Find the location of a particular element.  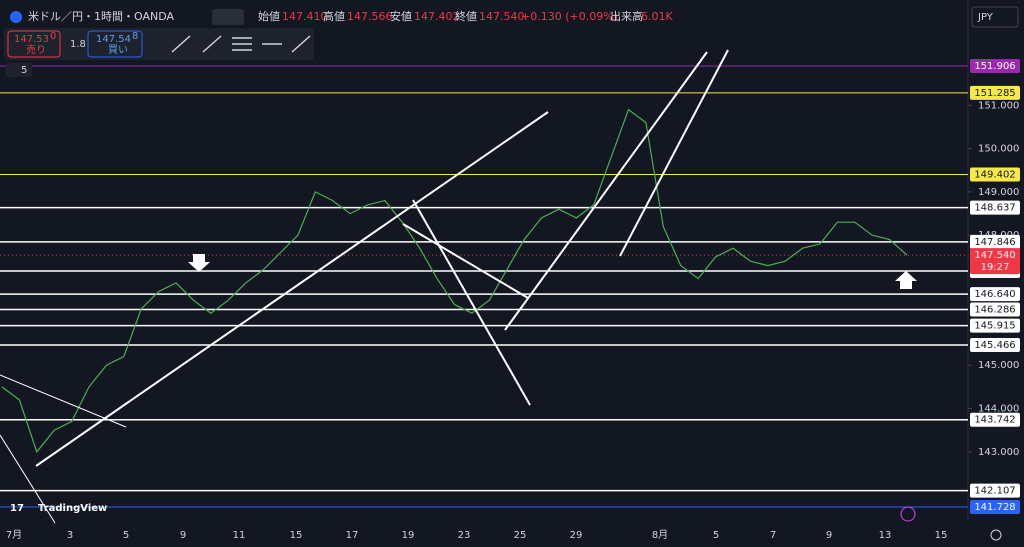

level-label: 141.728 is located at coordinates (994, 507).